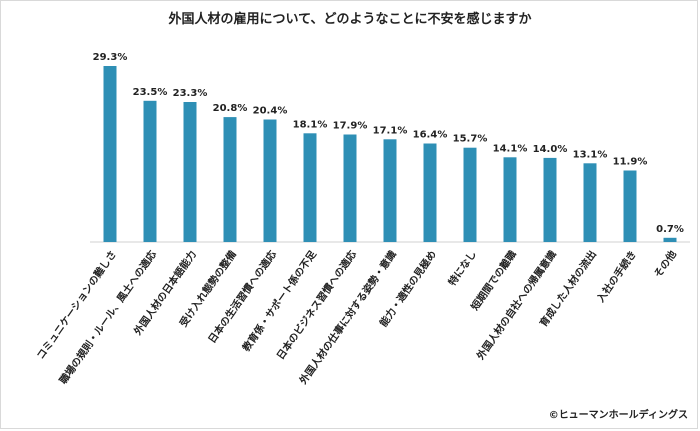 The height and width of the screenshot is (431, 700). What do you see at coordinates (76, 305) in the screenshot?
I see `category-label-0: コミュニケーションの難しさ` at bounding box center [76, 305].